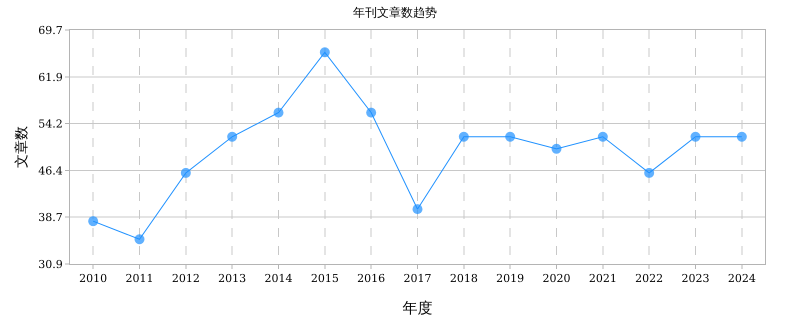 The width and height of the screenshot is (790, 330). What do you see at coordinates (395, 13) in the screenshot?
I see `chart-title: 年刊文章数趋势` at bounding box center [395, 13].